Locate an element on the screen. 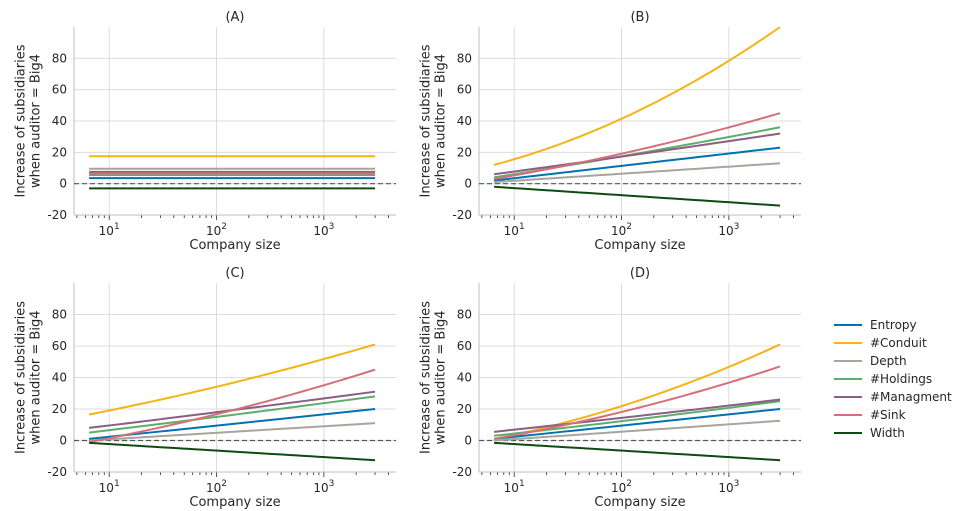 The image size is (956, 511). legend-entry-holdings: #Holdings is located at coordinates (883, 379).